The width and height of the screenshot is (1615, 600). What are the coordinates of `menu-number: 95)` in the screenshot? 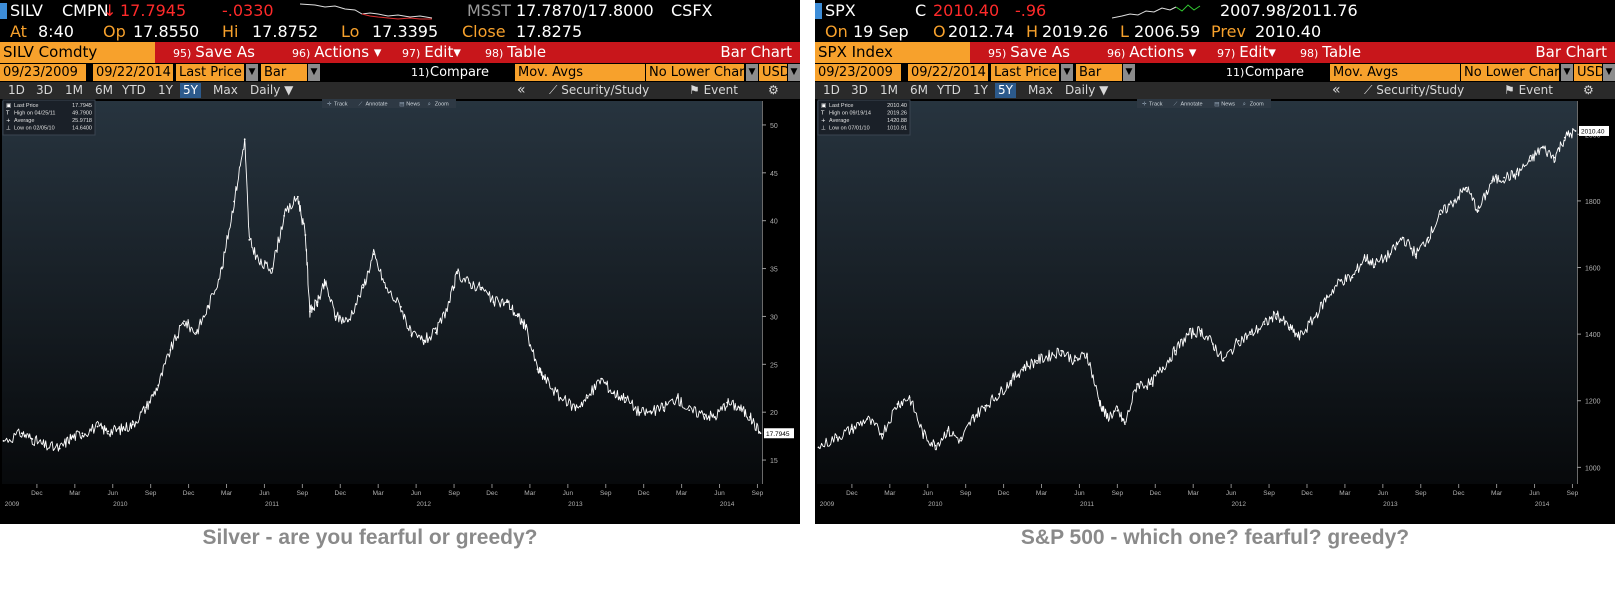 It's located at (997, 53).